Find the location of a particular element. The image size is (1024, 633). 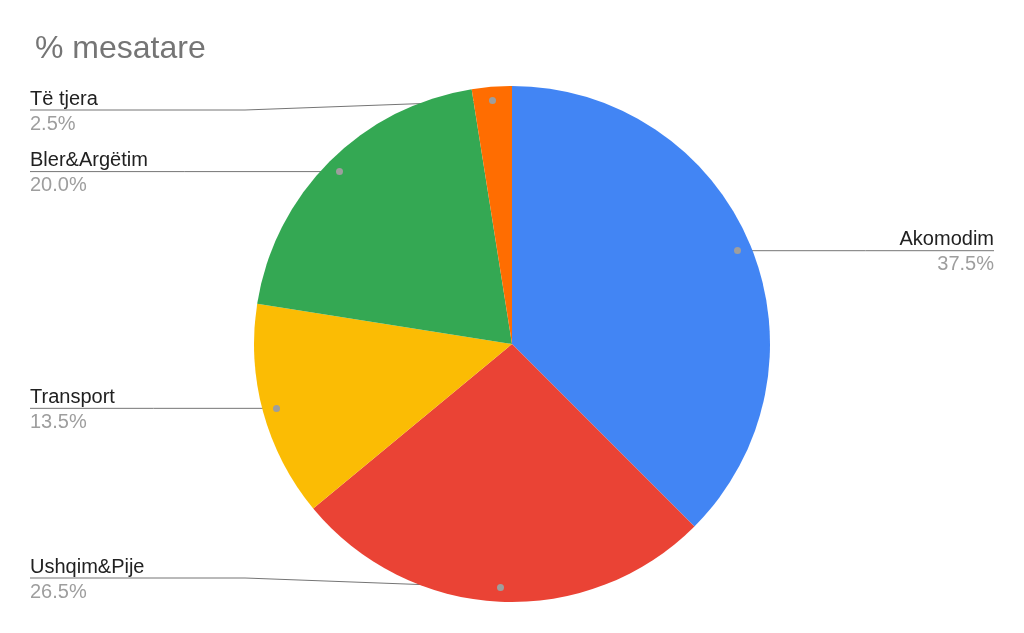

chart-title: % mesatare is located at coordinates (120, 47).